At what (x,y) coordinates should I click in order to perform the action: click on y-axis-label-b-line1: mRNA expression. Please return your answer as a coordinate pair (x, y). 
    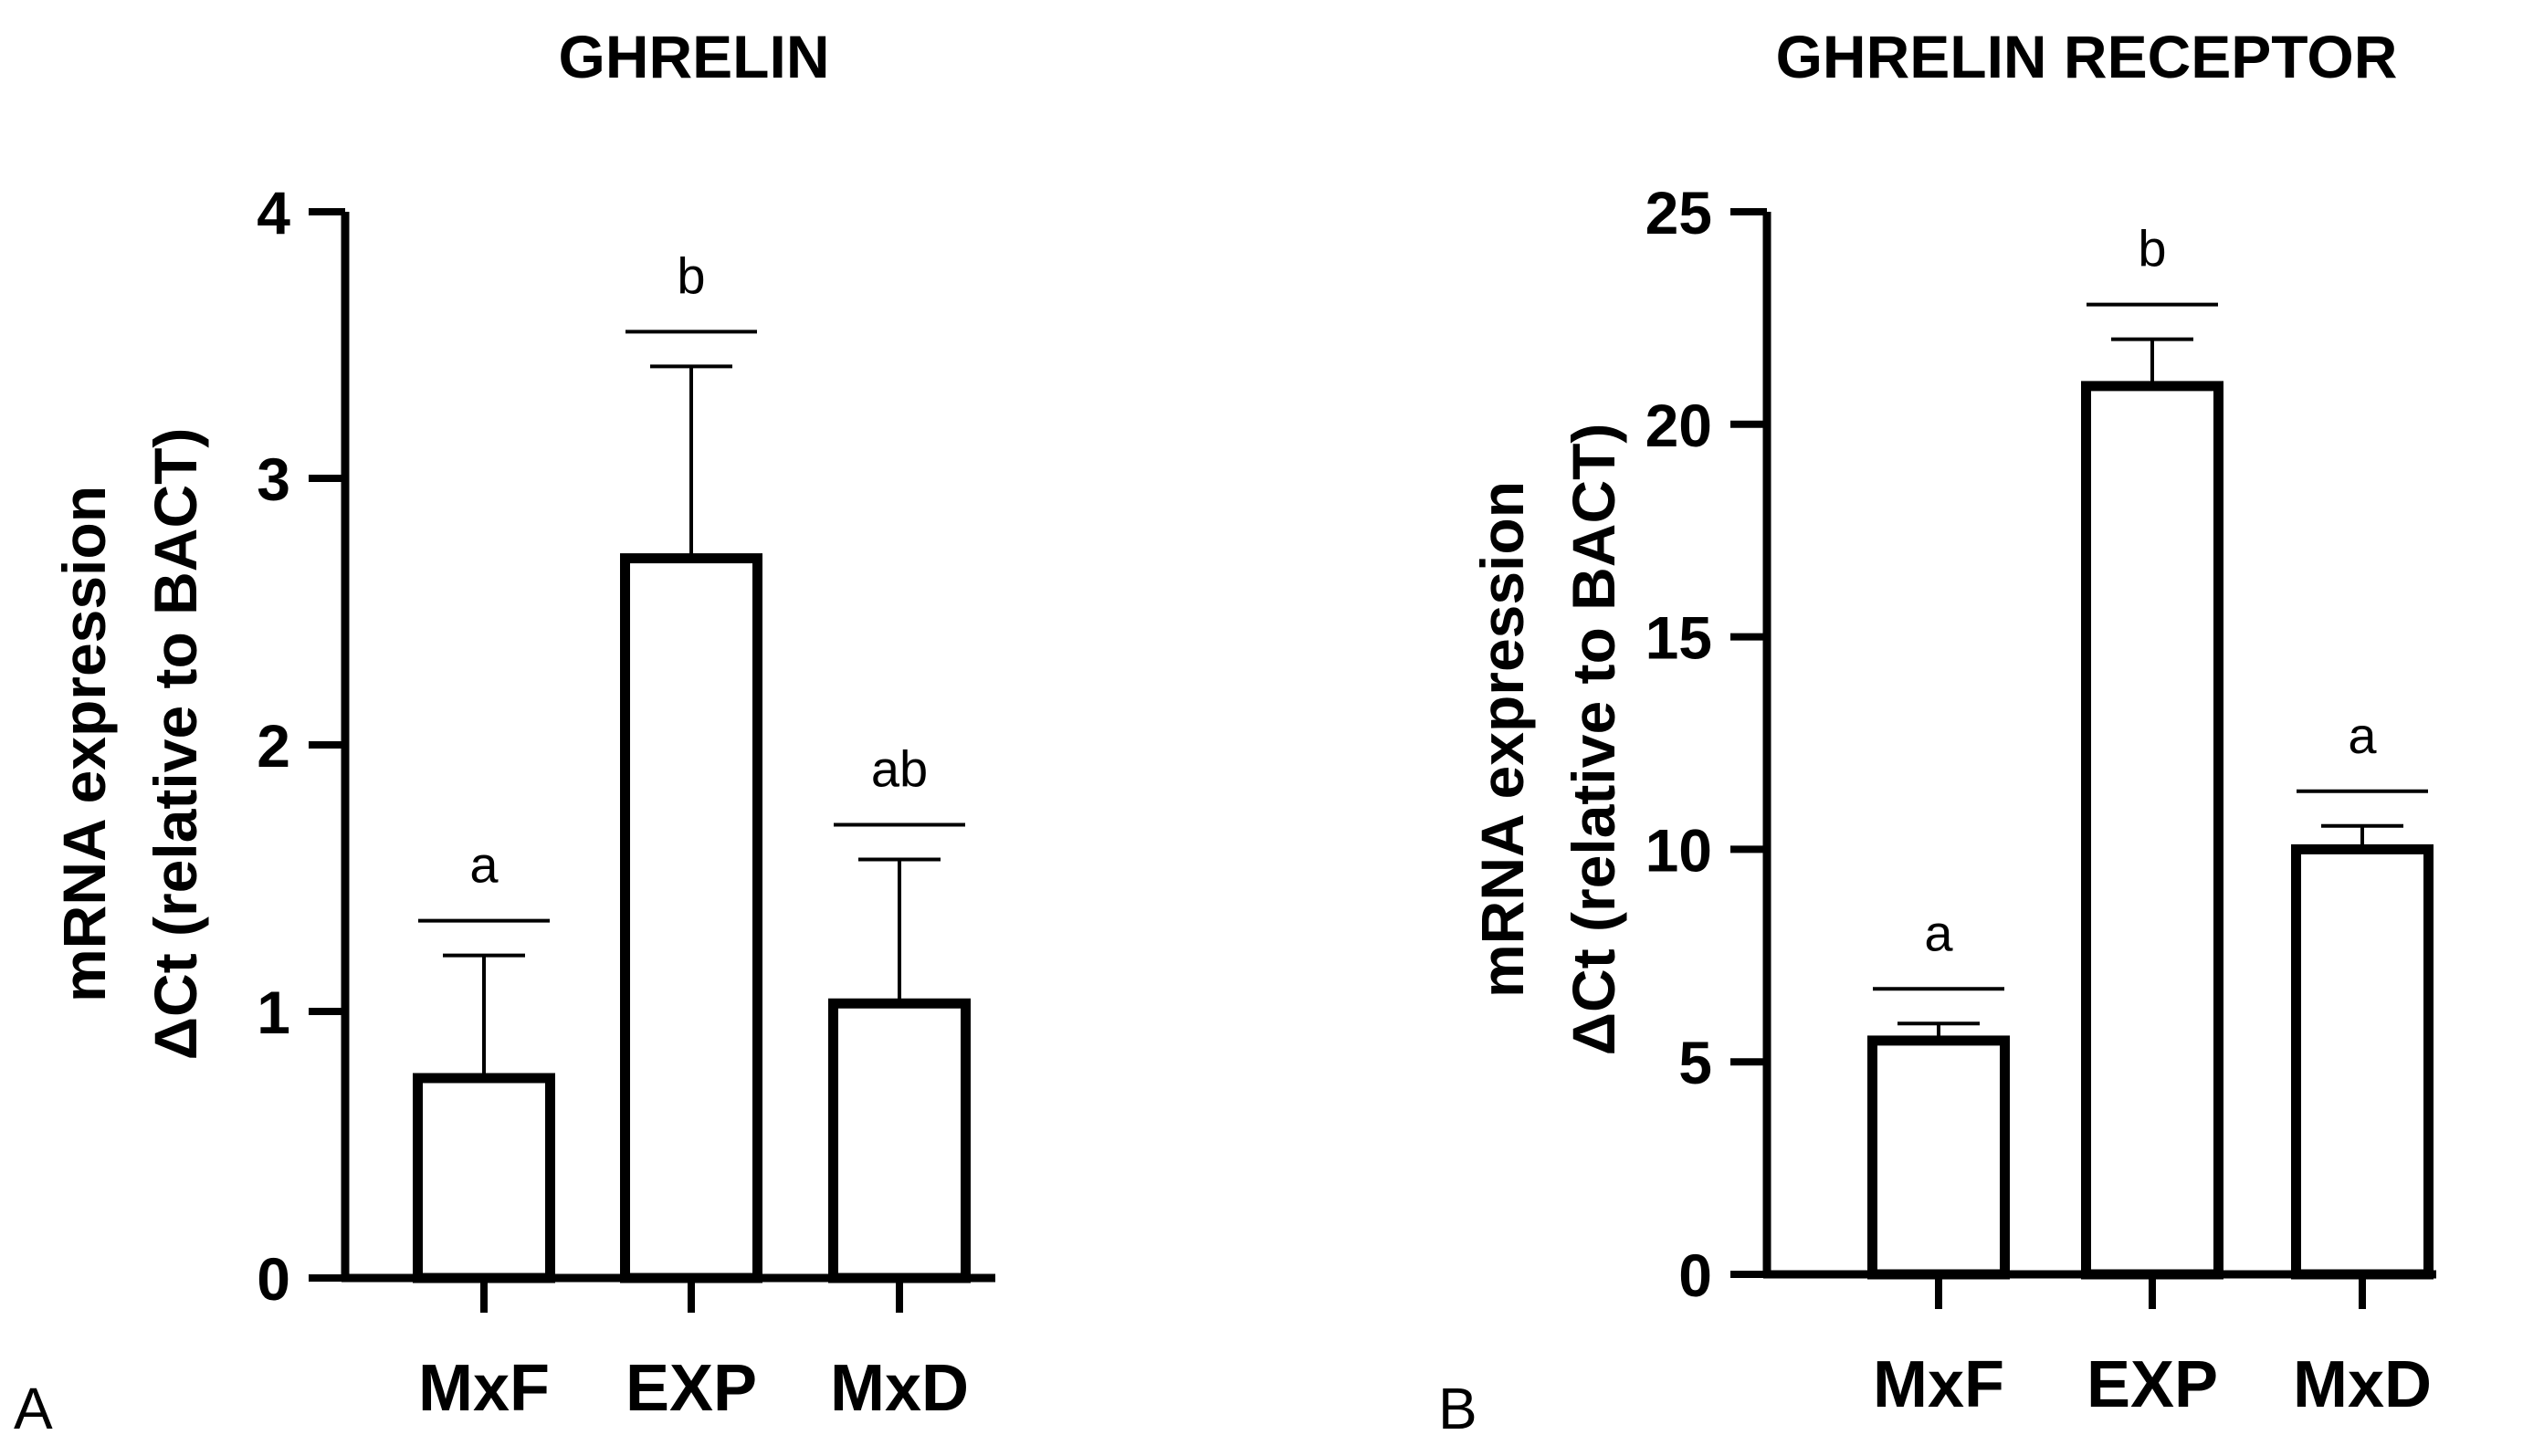
    Looking at the image, I should click on (1502, 739).